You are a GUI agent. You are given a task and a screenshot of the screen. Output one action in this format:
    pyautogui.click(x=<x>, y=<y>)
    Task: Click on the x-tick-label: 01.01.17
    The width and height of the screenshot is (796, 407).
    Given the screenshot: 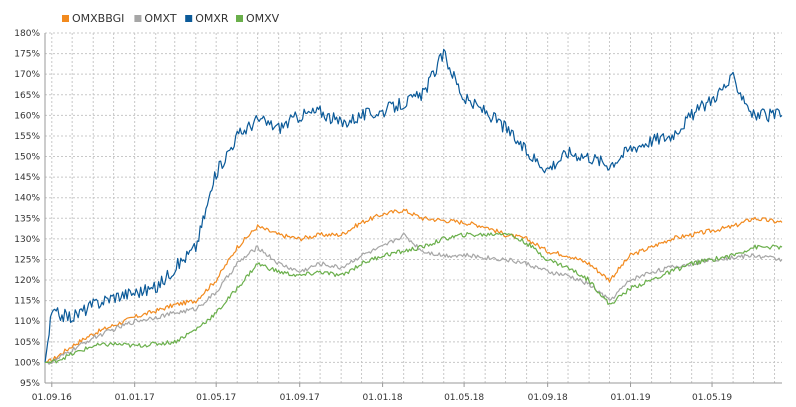 What is the action you would take?
    pyautogui.click(x=135, y=398)
    